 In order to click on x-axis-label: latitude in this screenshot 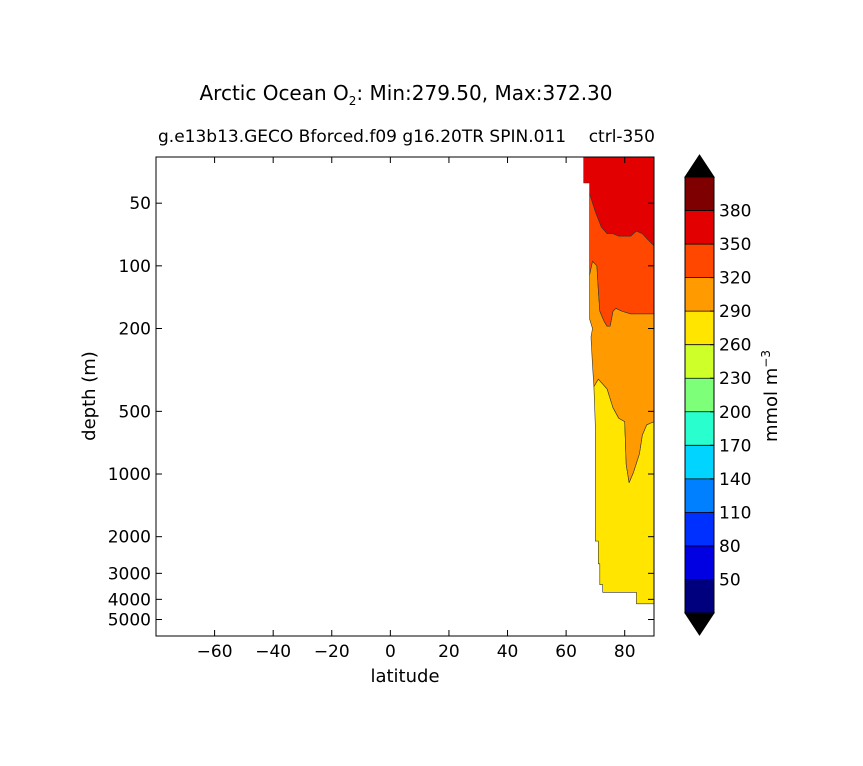, I will do `click(404, 676)`.